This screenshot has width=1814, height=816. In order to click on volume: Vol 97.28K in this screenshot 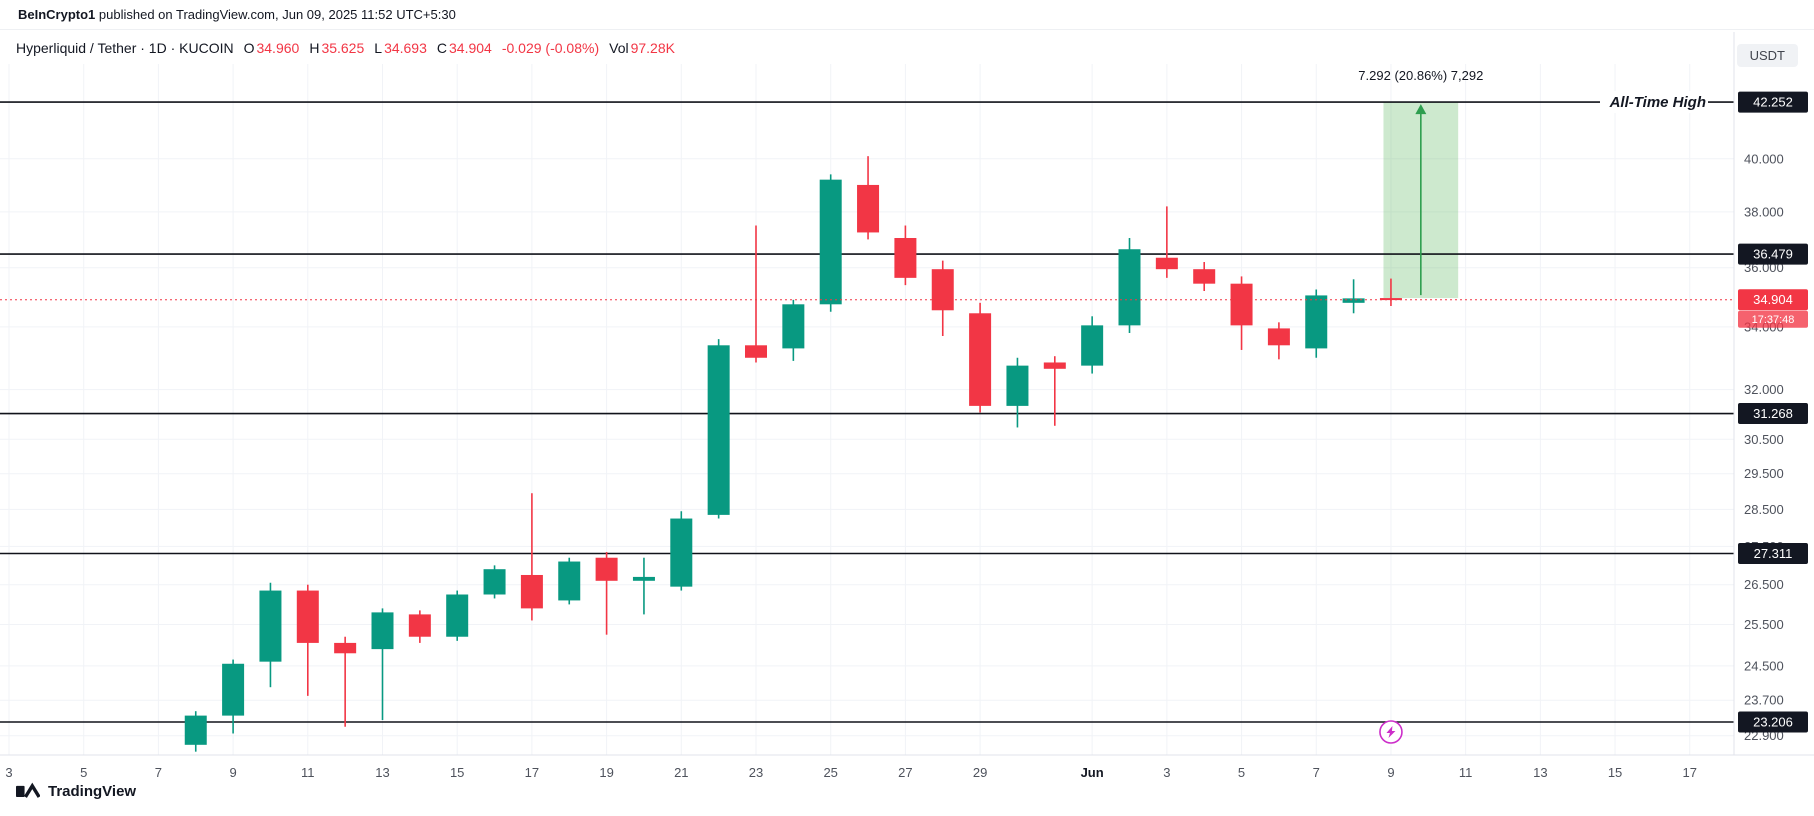, I will do `click(642, 48)`.